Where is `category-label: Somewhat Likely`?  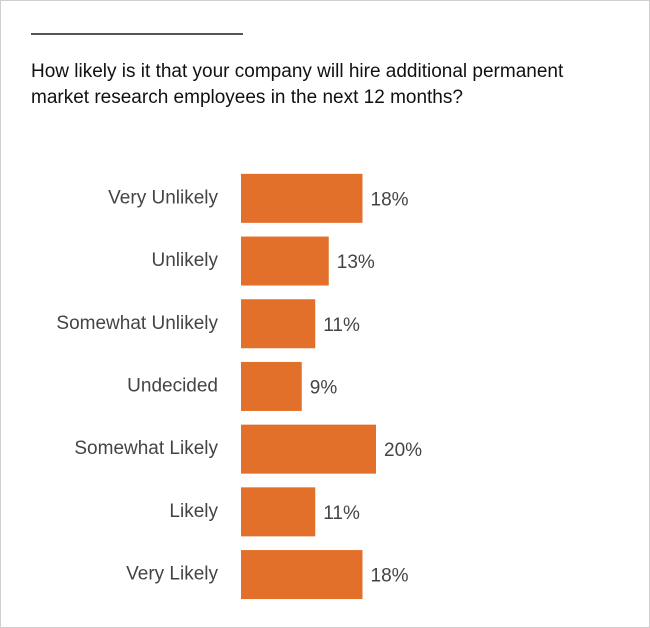 category-label: Somewhat Likely is located at coordinates (146, 448).